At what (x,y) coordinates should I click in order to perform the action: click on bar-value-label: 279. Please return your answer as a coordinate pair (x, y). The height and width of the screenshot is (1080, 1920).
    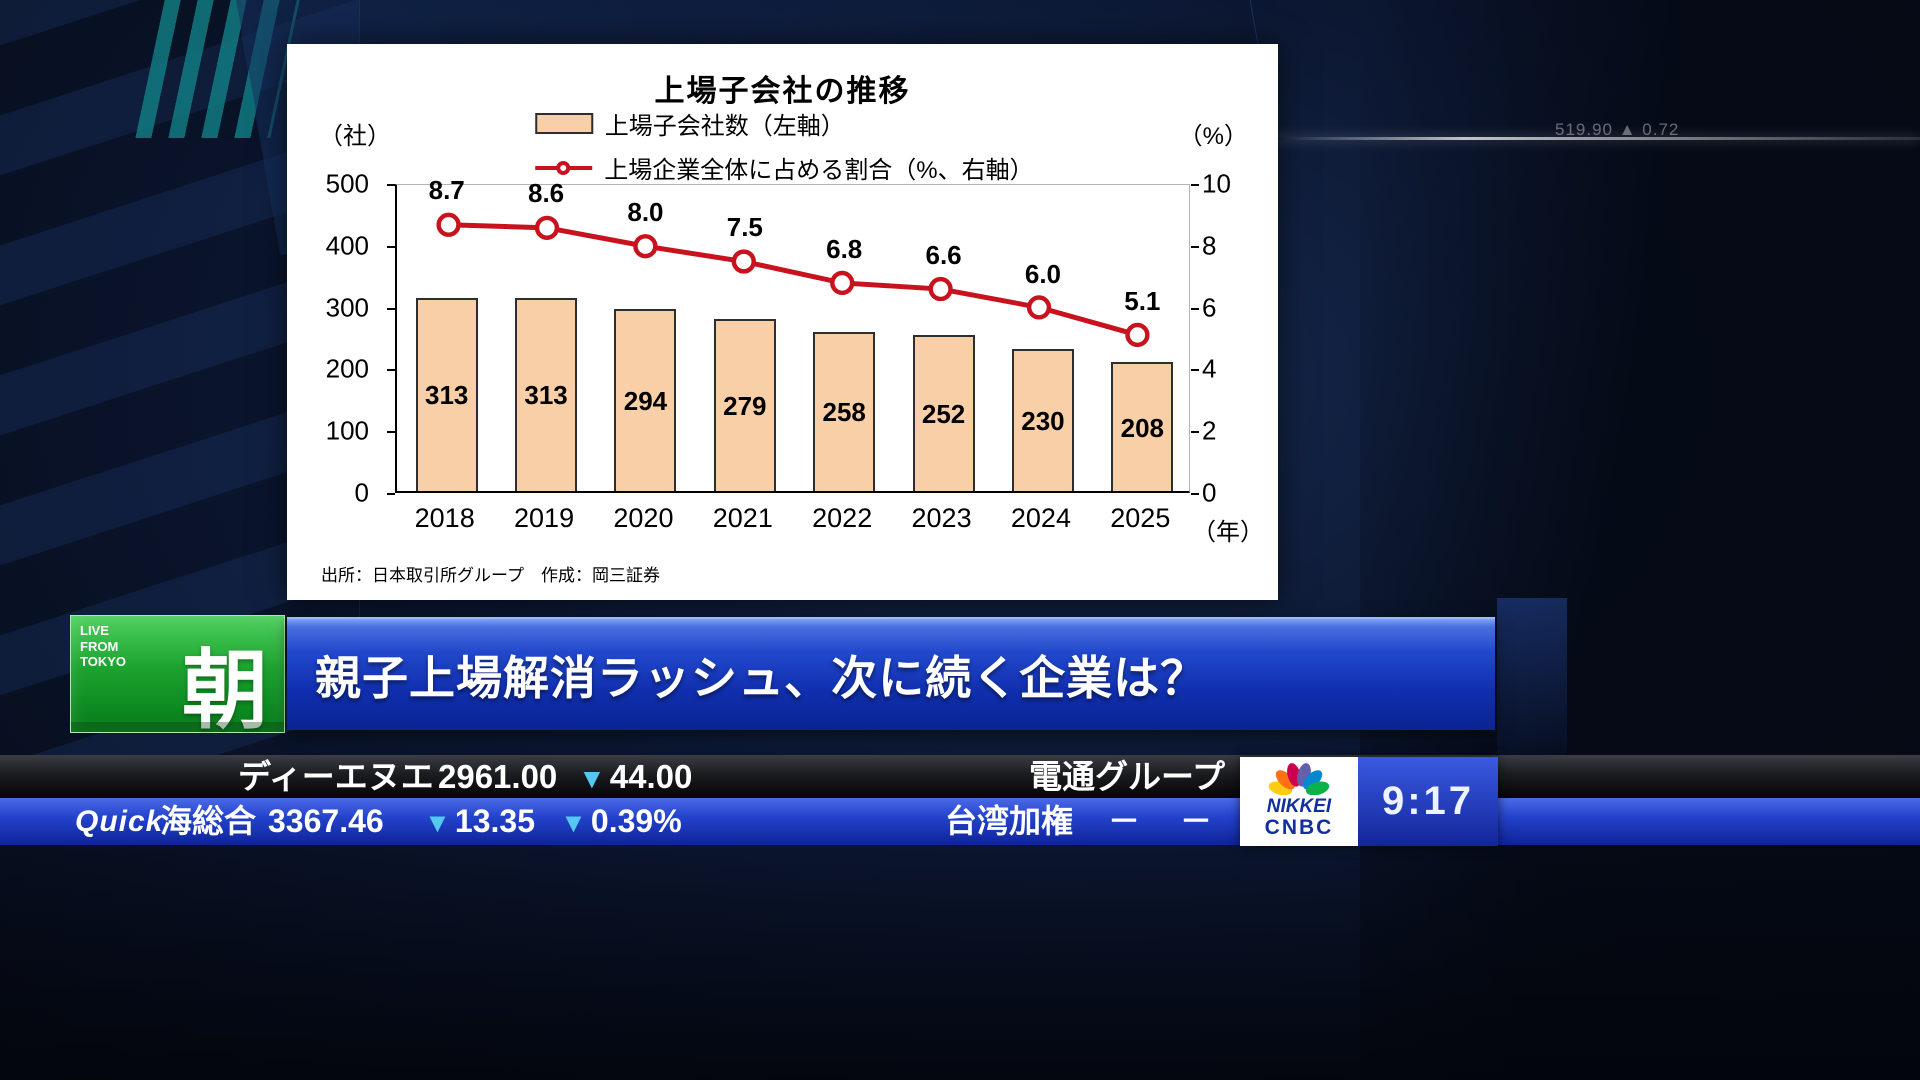
    Looking at the image, I should click on (745, 405).